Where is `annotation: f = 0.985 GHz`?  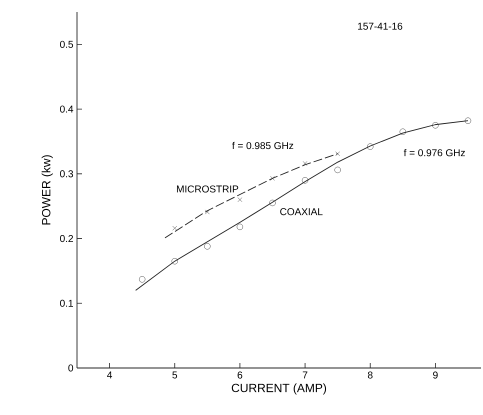
annotation: f = 0.985 GHz is located at coordinates (263, 146).